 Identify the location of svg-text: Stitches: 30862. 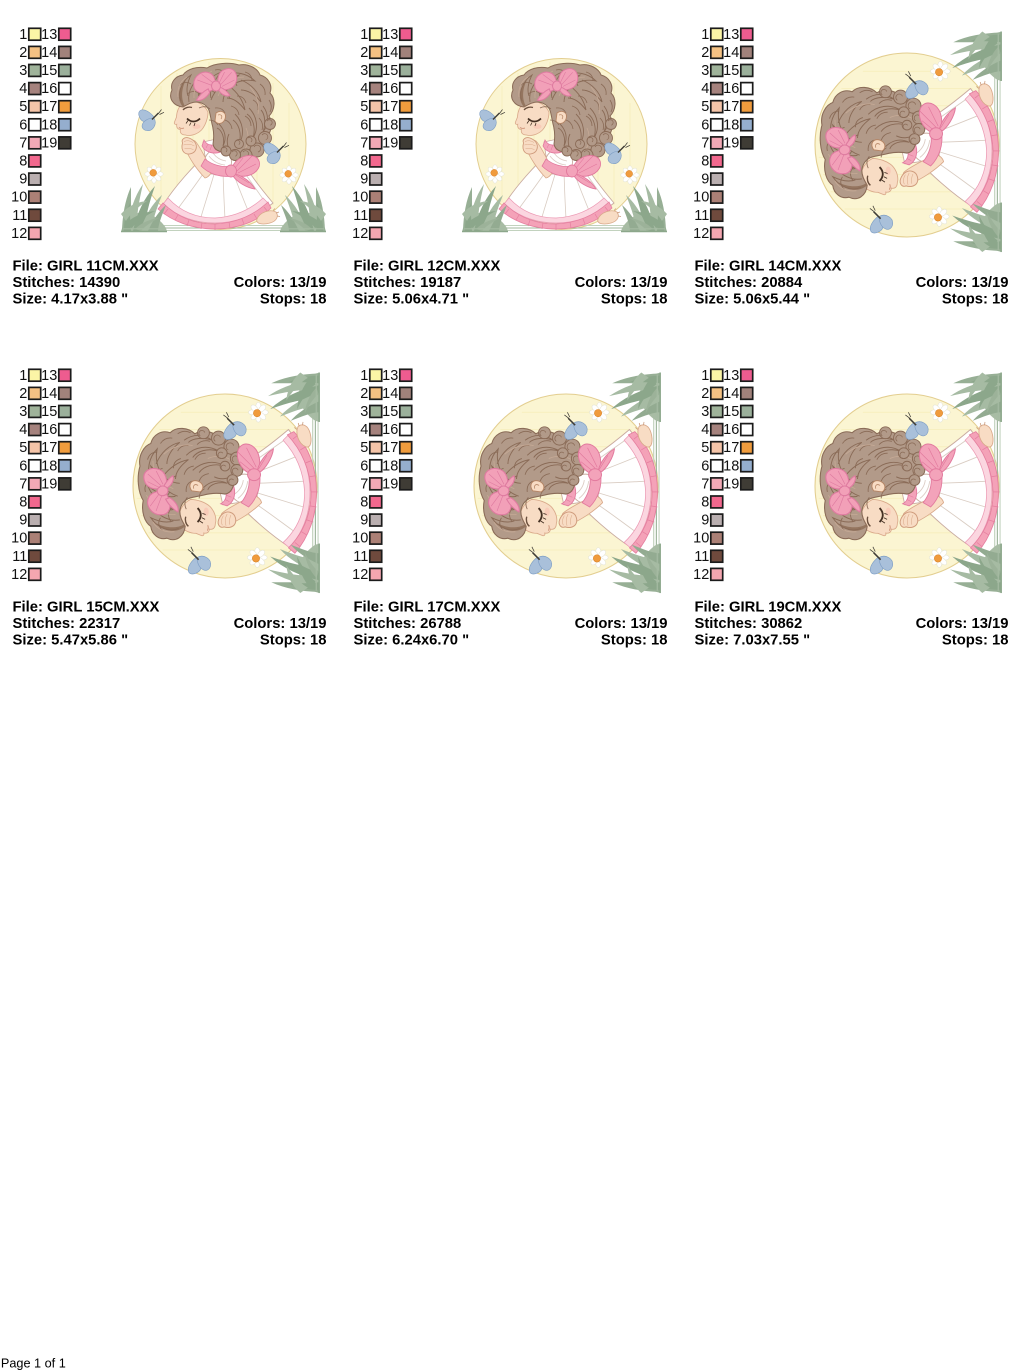
(749, 624).